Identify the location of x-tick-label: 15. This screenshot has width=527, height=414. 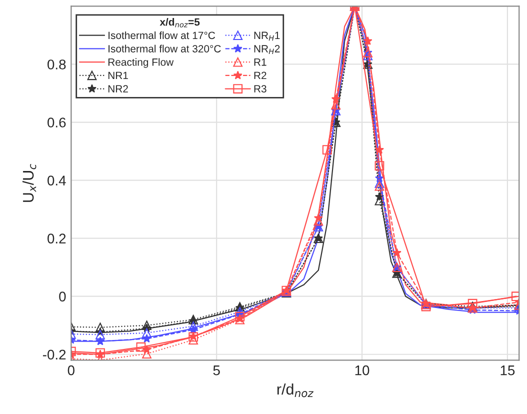
(507, 371).